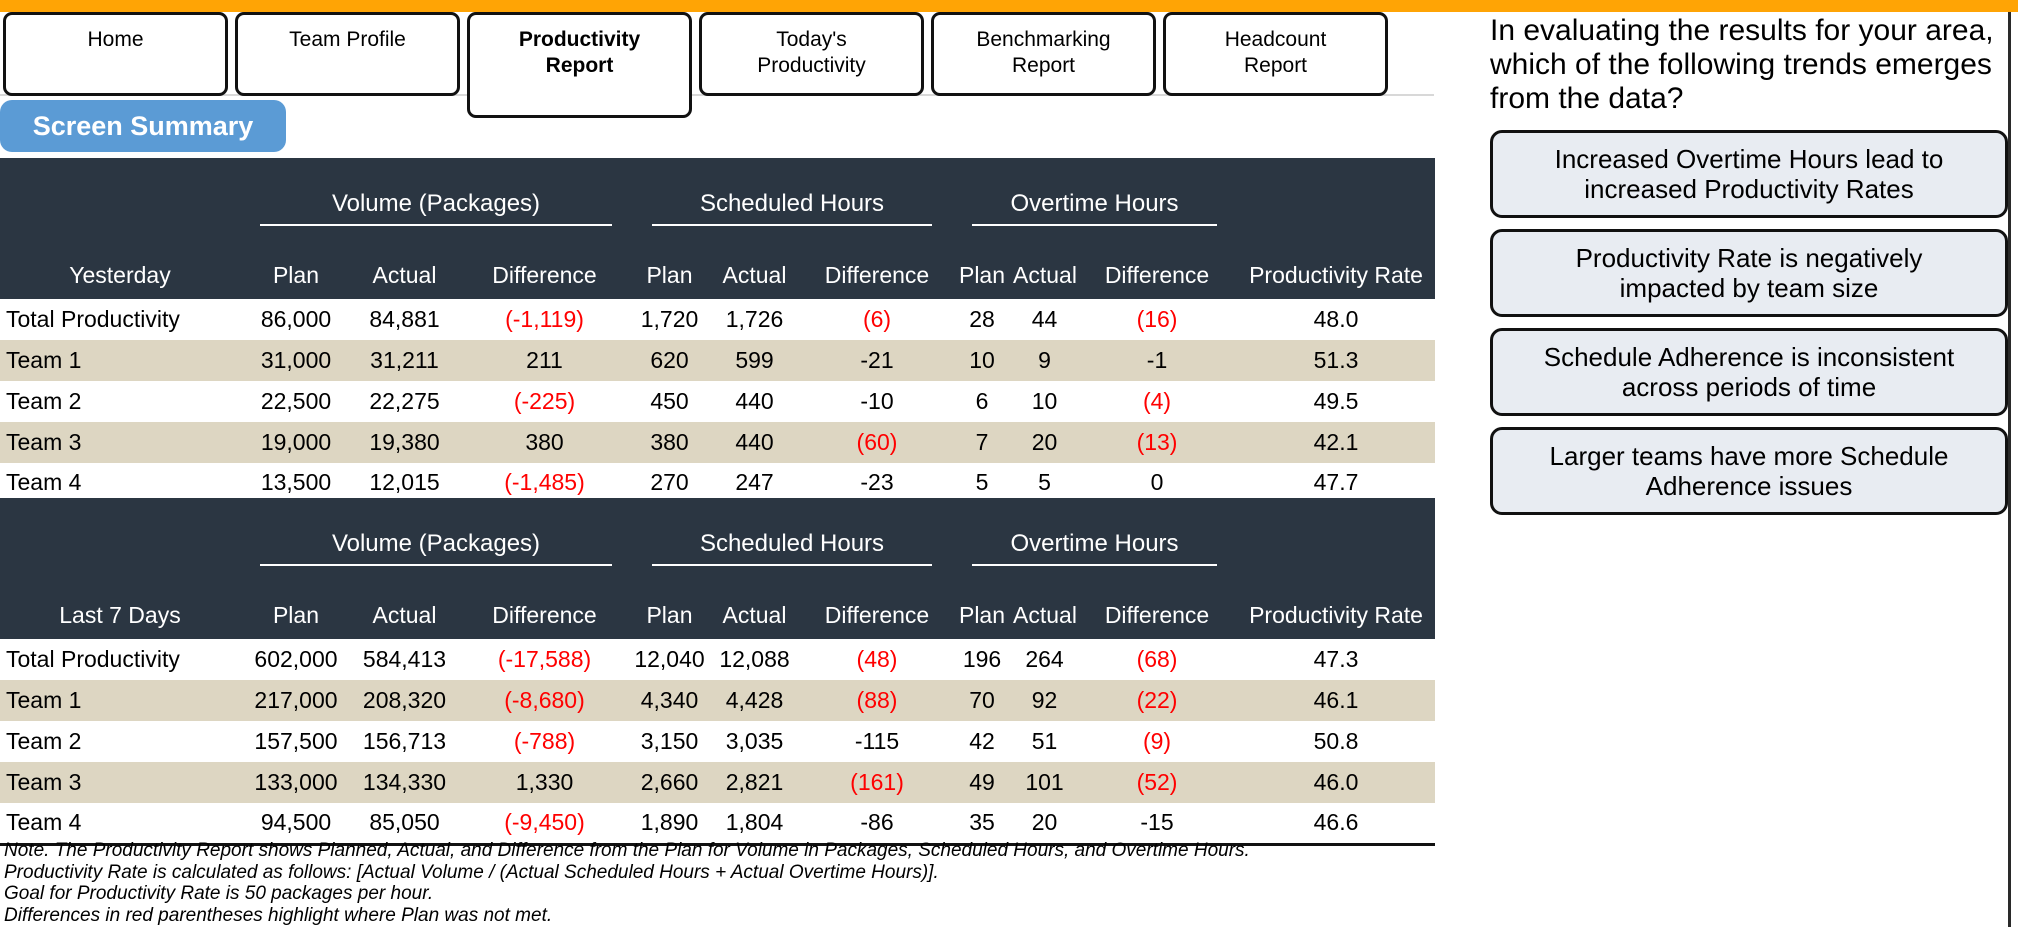  I want to click on table-cell: (-1,119), so click(544, 319).